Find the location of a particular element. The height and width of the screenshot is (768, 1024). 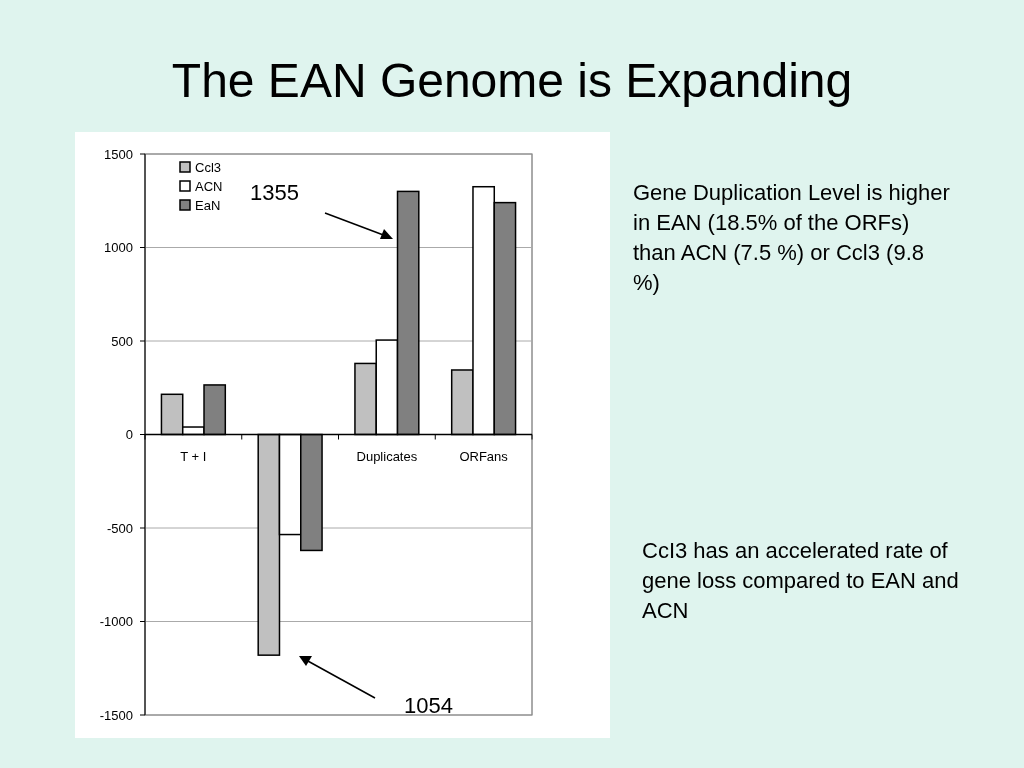

y-tick-label: 500 is located at coordinates (122, 341).